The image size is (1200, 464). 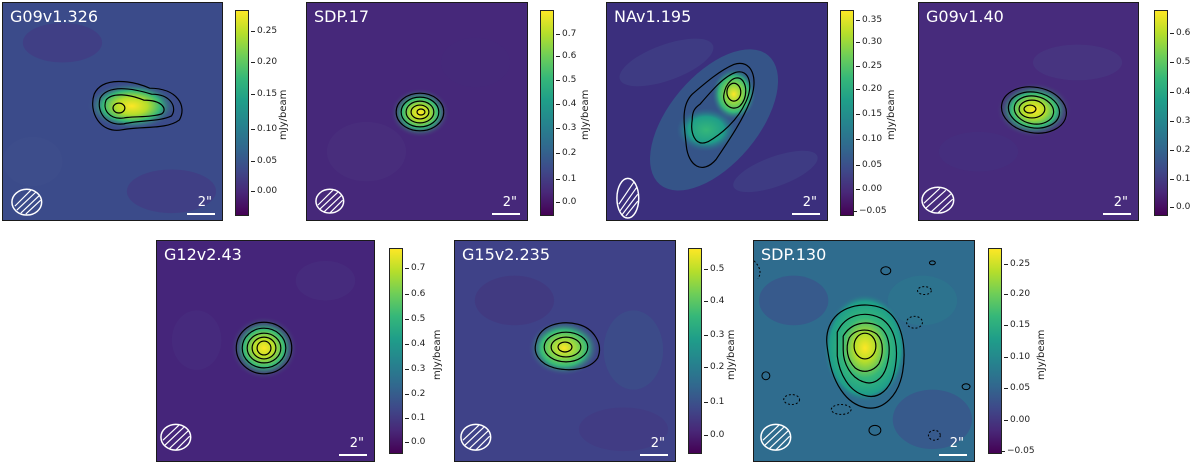 What do you see at coordinates (54, 16) in the screenshot?
I see `source-name: G09v1.326` at bounding box center [54, 16].